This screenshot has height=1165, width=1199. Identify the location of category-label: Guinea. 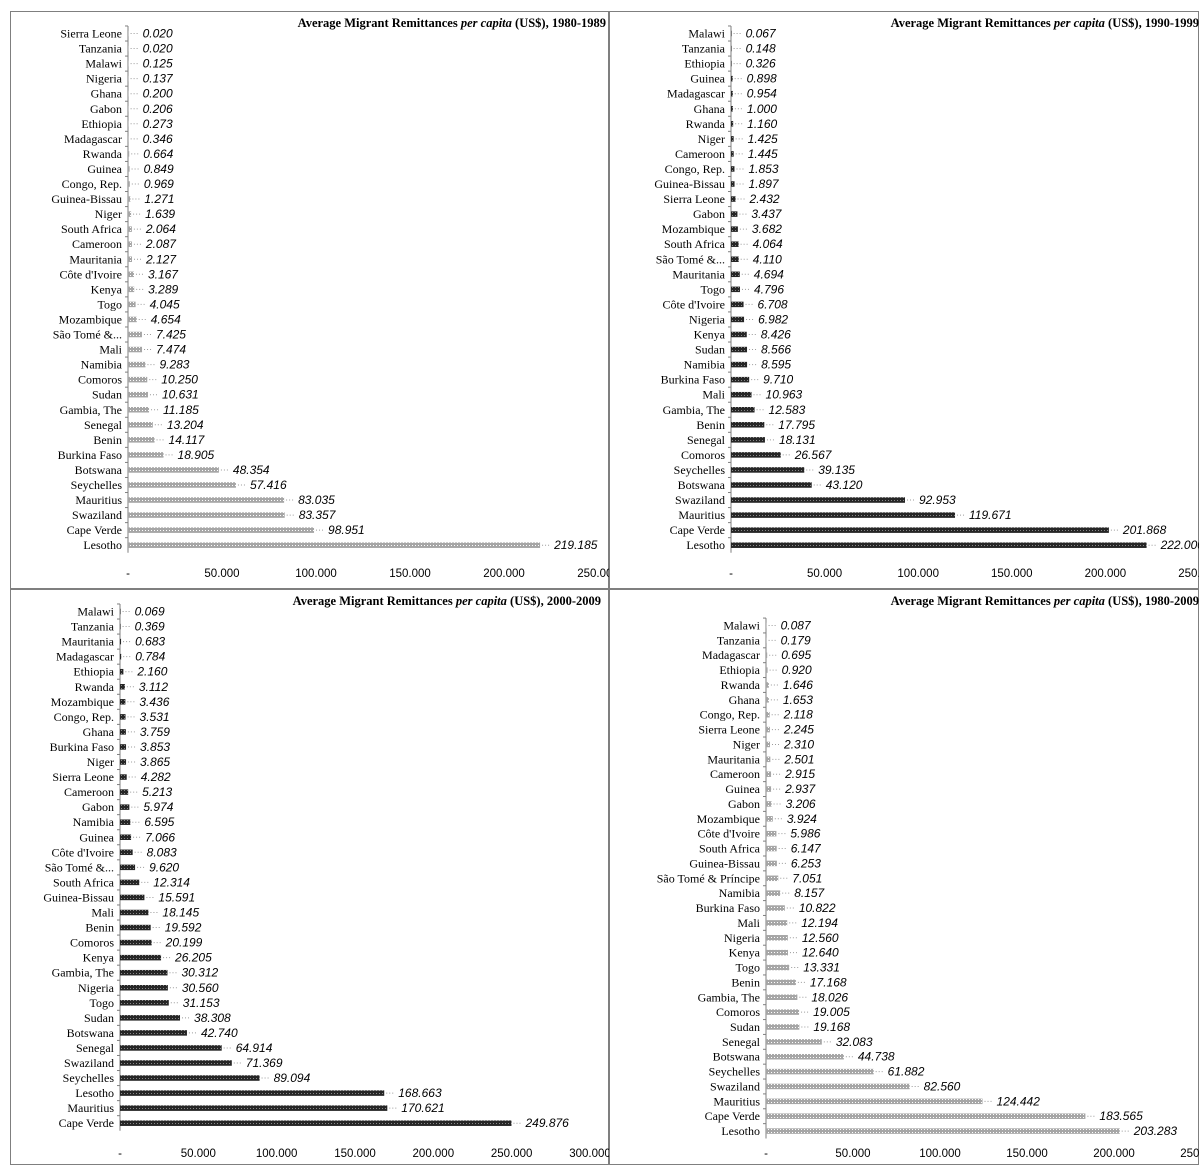
(707, 79).